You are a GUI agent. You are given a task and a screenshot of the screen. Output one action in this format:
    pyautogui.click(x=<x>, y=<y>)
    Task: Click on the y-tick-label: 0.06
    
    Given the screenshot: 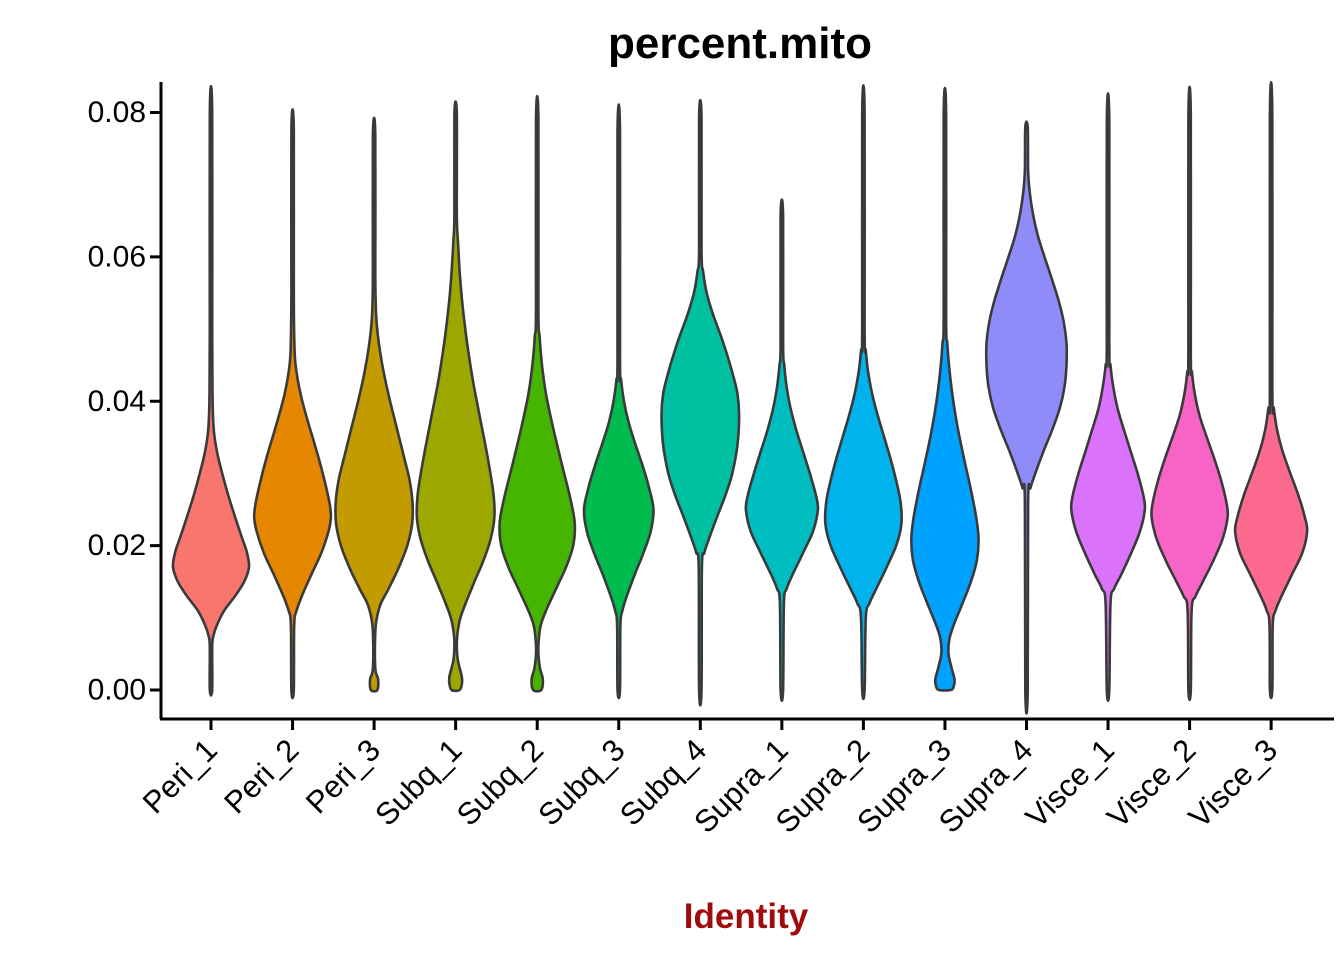 What is the action you would take?
    pyautogui.click(x=117, y=256)
    